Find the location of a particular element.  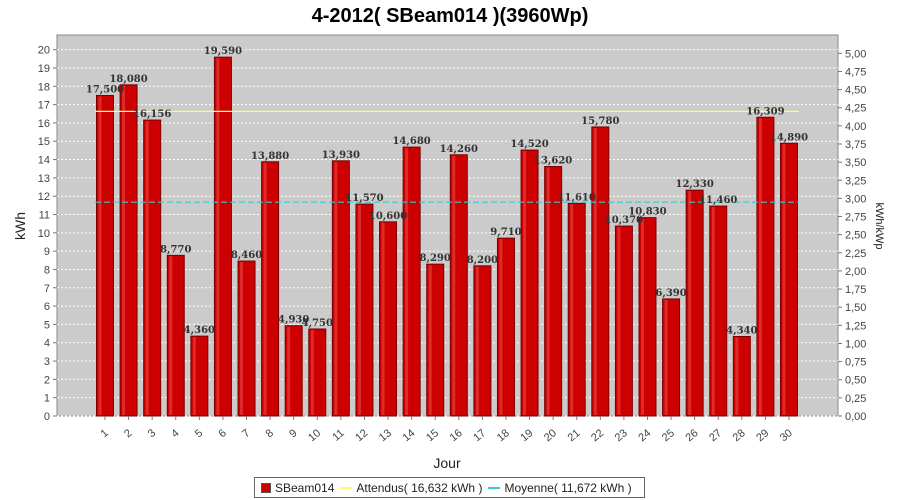

x-tick-label: 15 is located at coordinates (432, 435).